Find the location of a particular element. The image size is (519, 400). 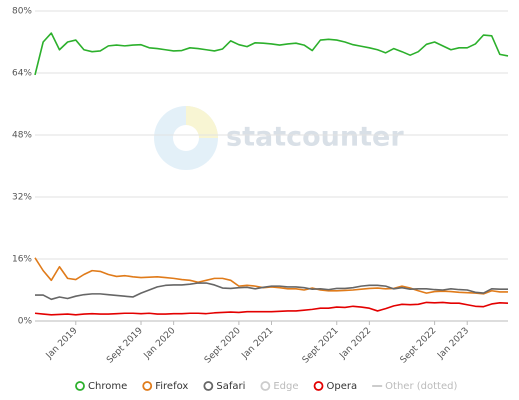

y-tick-label: 16% is located at coordinates (22, 260).